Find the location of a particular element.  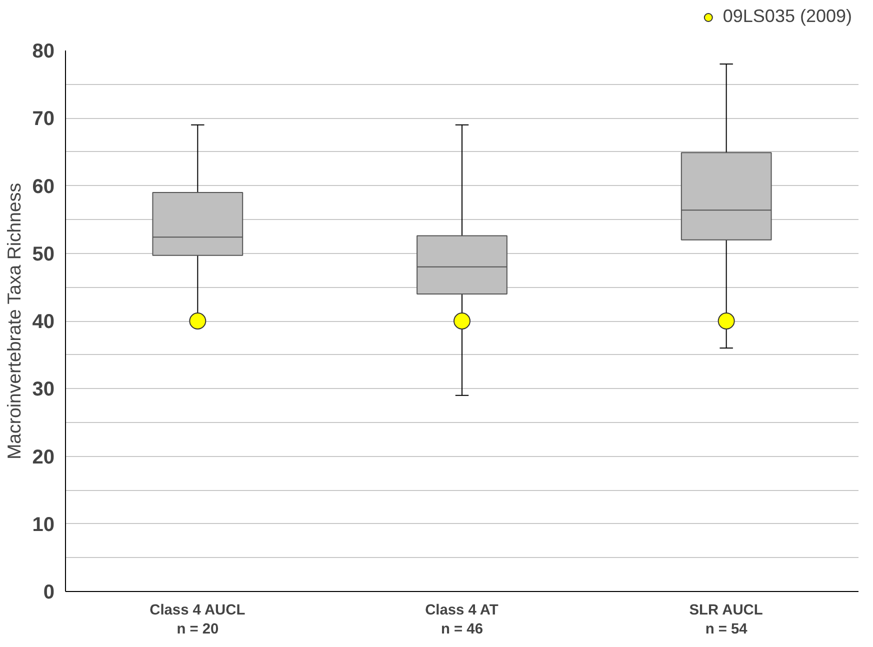

y-tick-label: 20 is located at coordinates (43, 457).